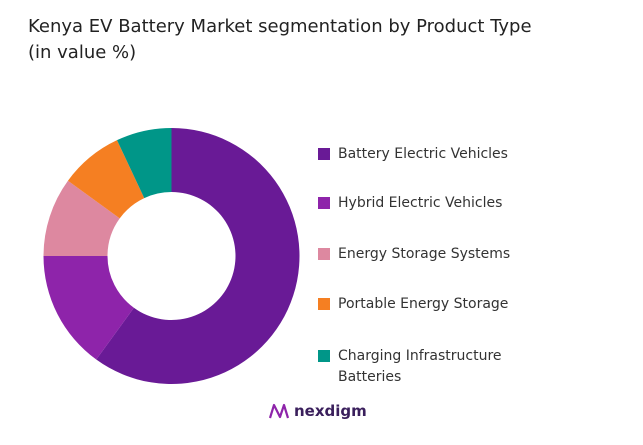  What do you see at coordinates (82, 52) in the screenshot?
I see `title-line-2: (in value %)` at bounding box center [82, 52].